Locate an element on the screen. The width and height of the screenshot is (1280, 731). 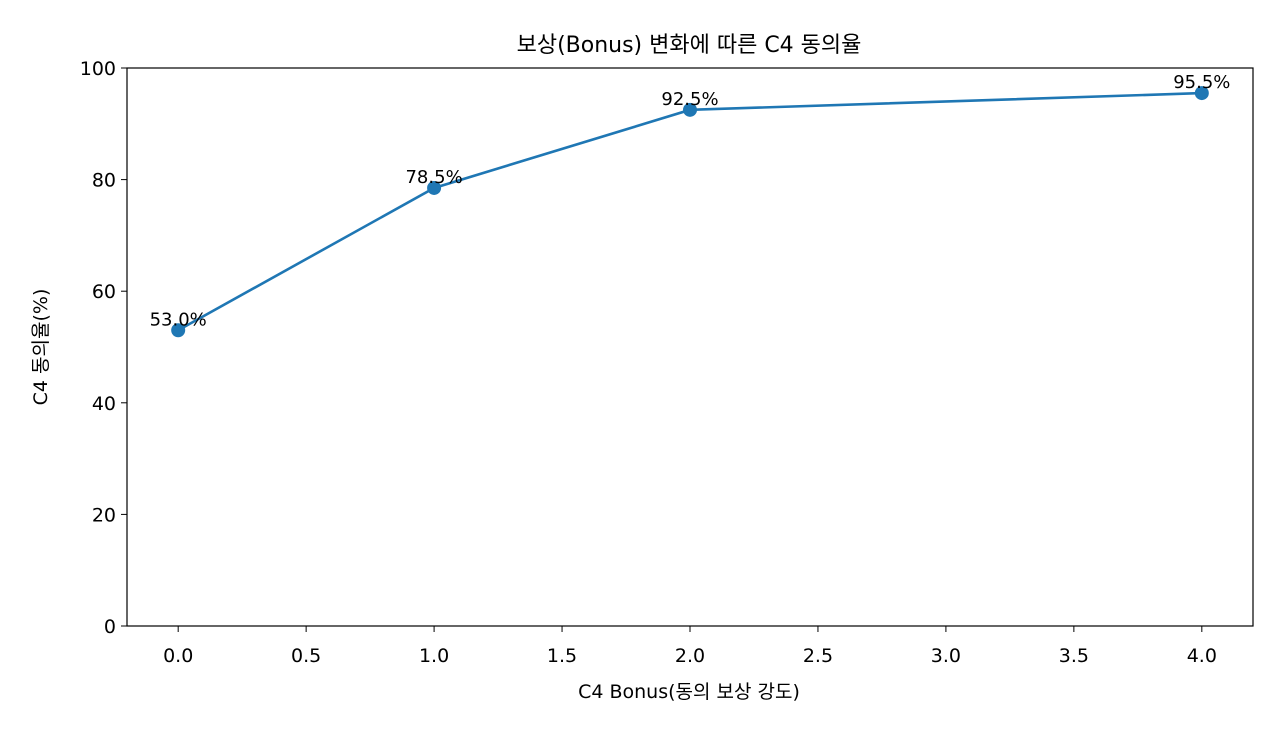
x-tick-label: 4.0 is located at coordinates (1202, 656).